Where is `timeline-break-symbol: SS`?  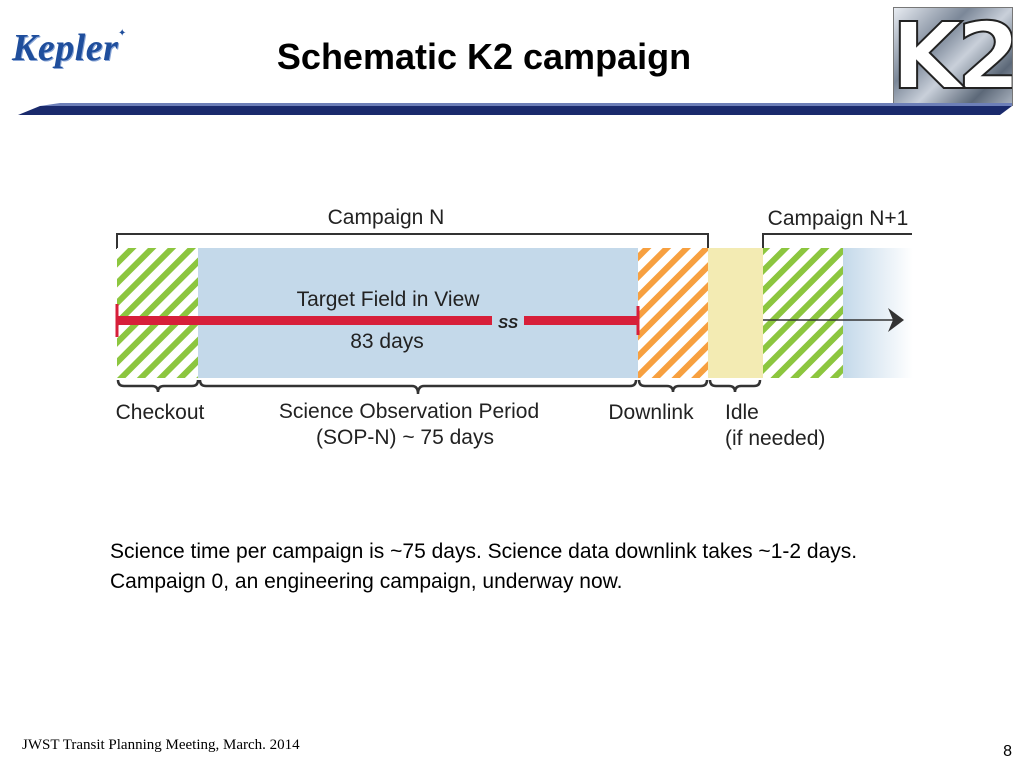
timeline-break-symbol: SS is located at coordinates (508, 323).